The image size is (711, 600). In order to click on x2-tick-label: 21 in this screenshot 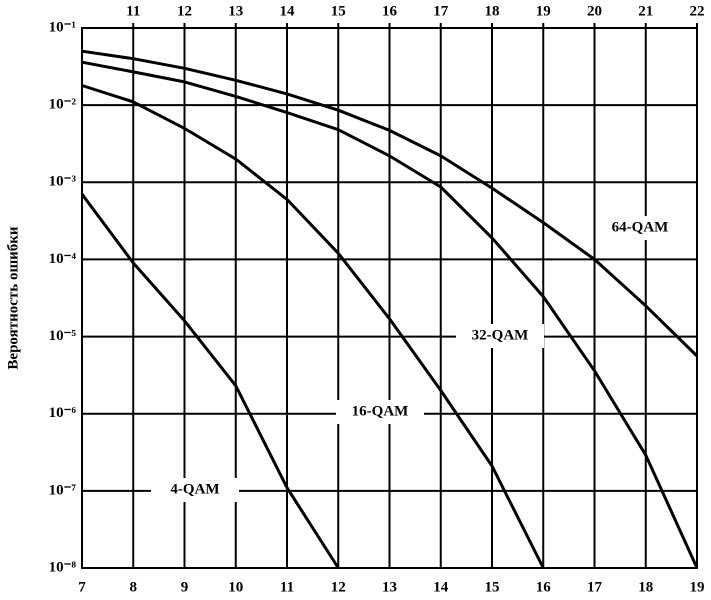, I will do `click(645, 11)`.